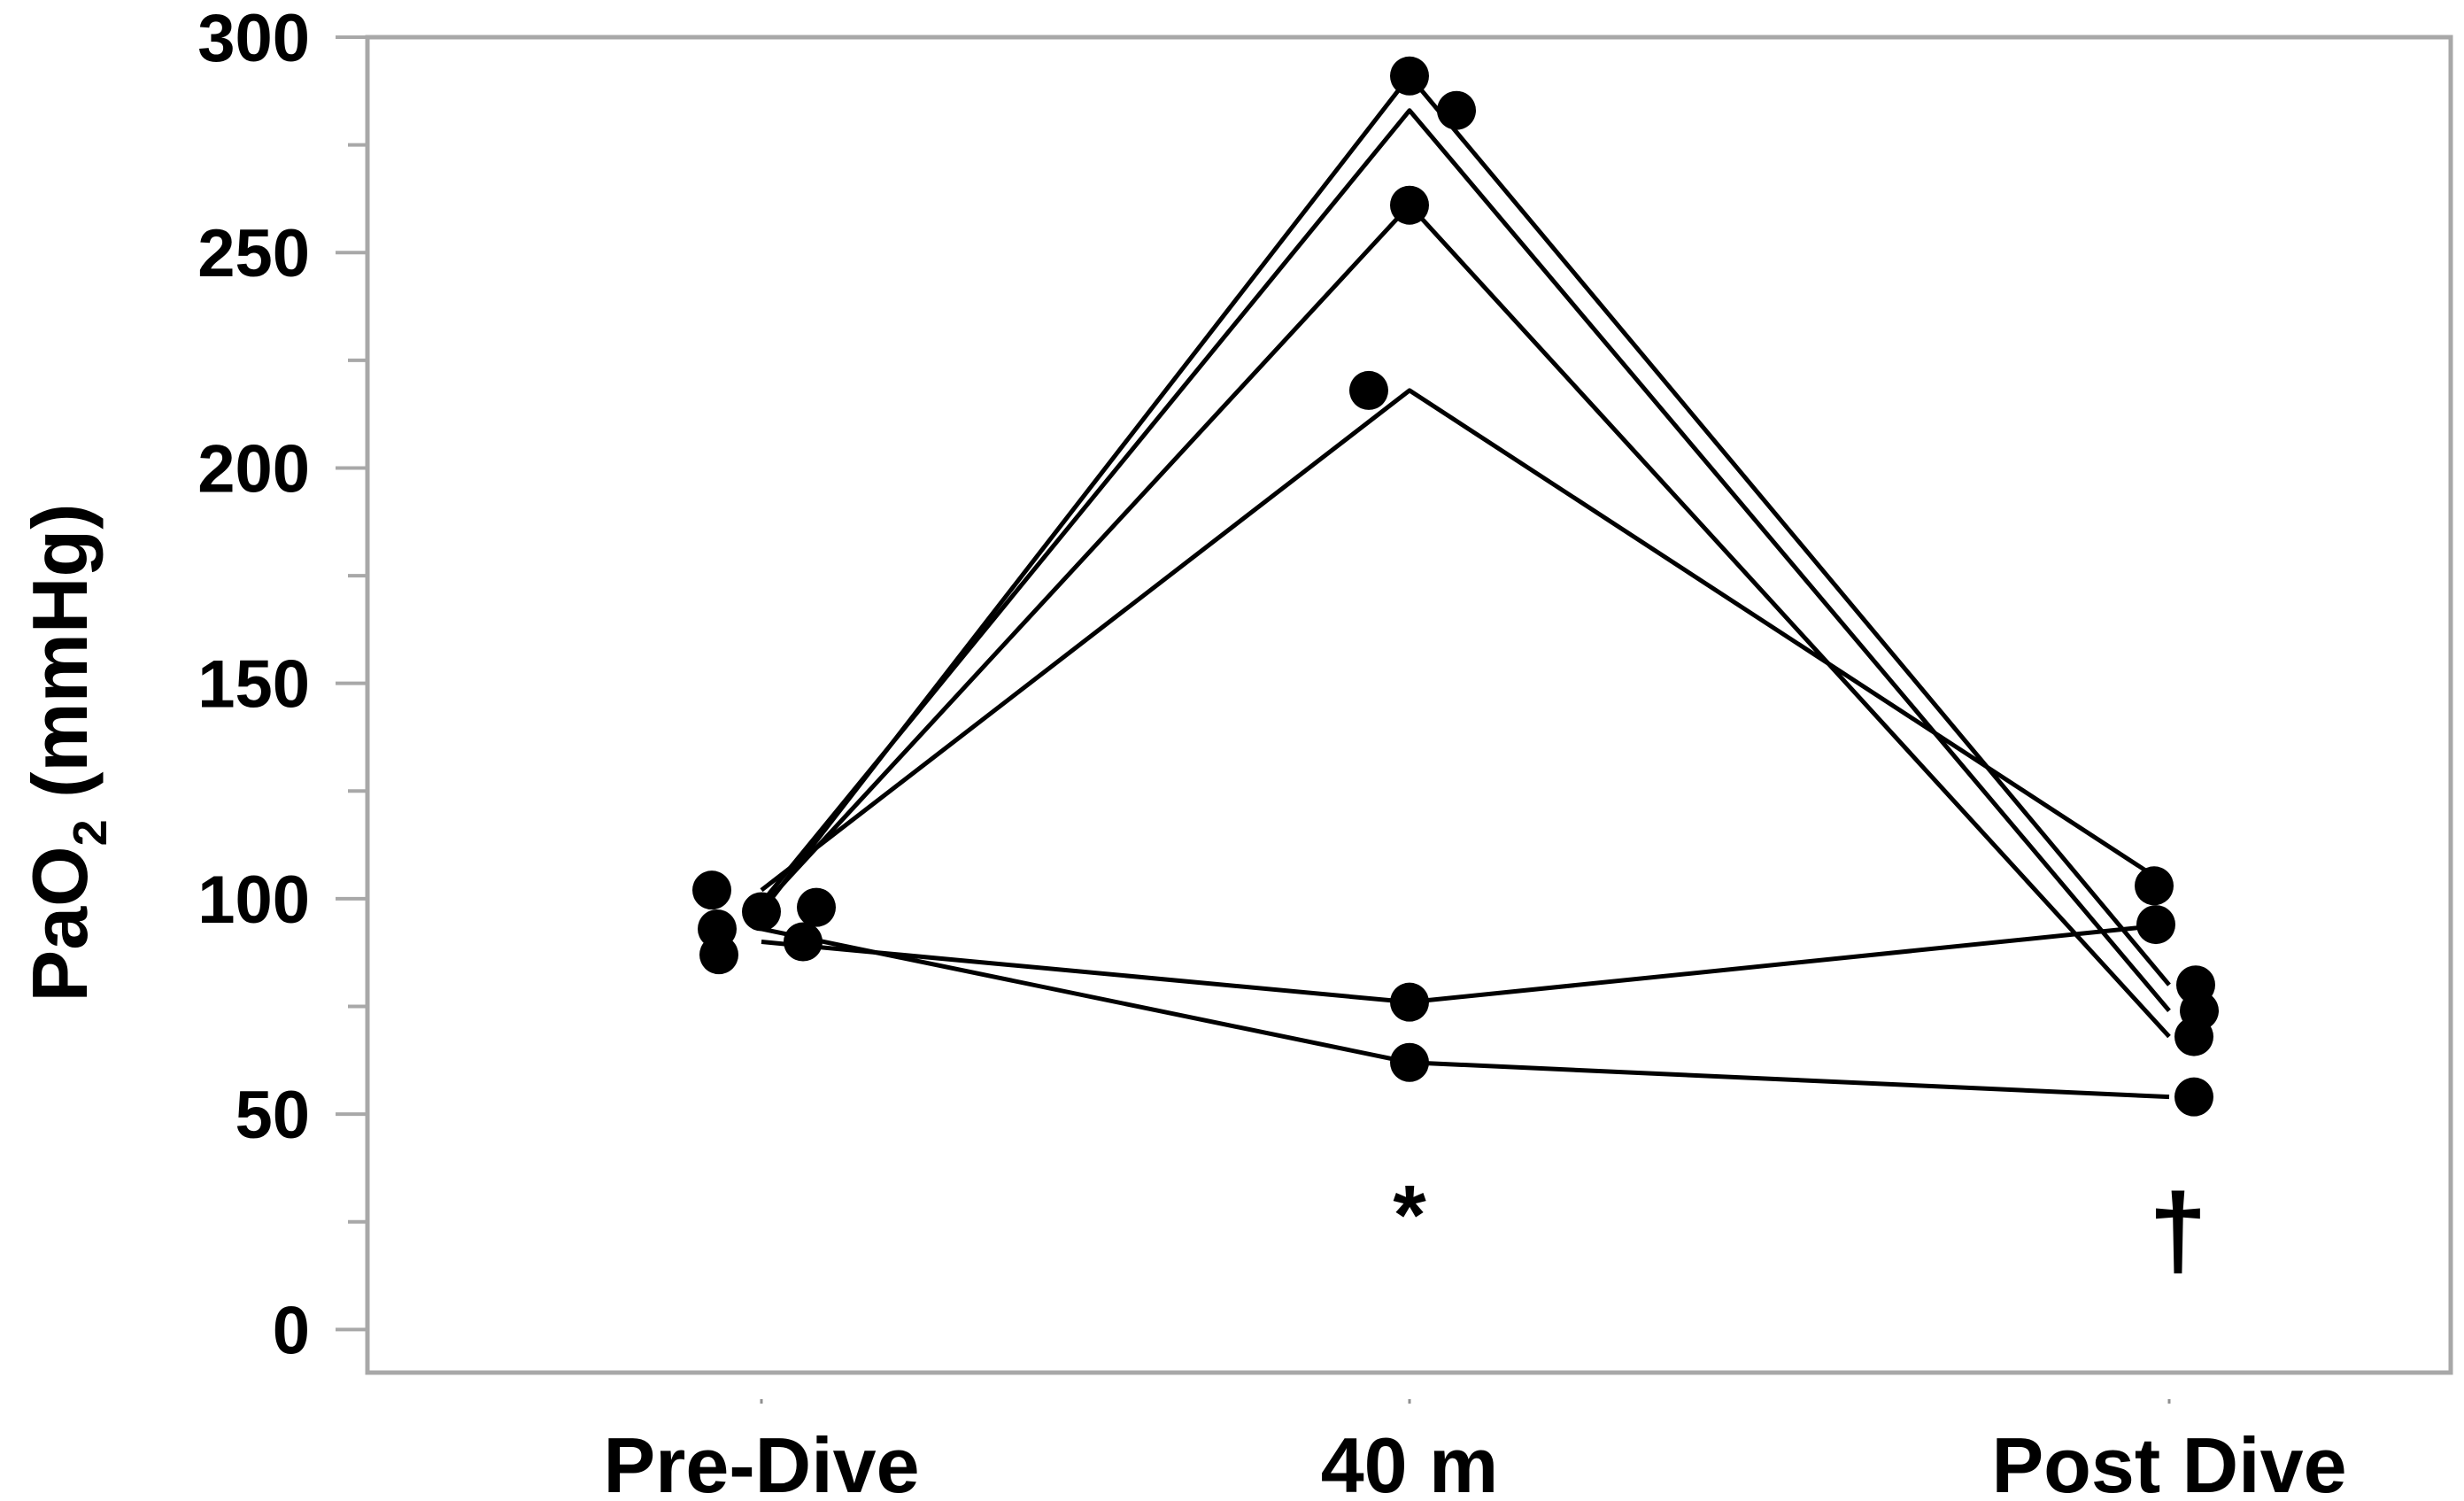  Describe the element at coordinates (253, 469) in the screenshot. I see `y-tick-label: 200` at that location.